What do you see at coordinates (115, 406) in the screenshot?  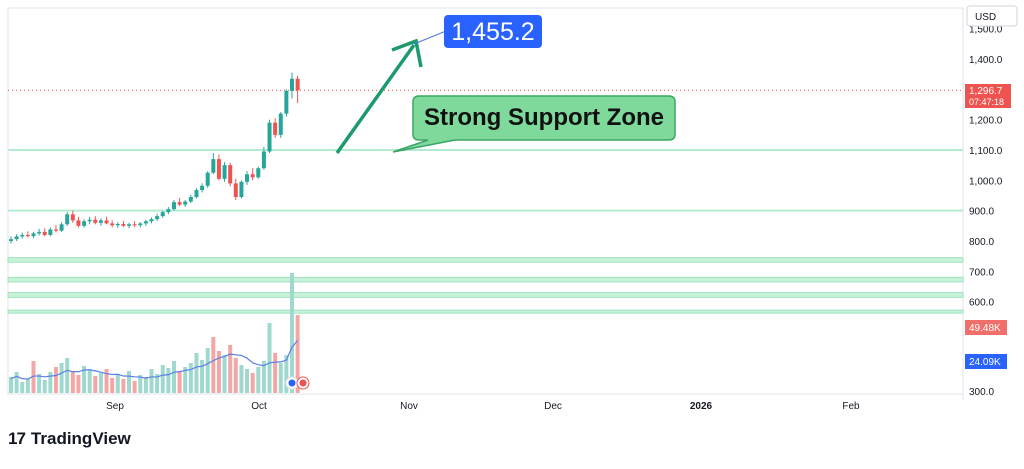 I see `x-tick-label: Sep` at bounding box center [115, 406].